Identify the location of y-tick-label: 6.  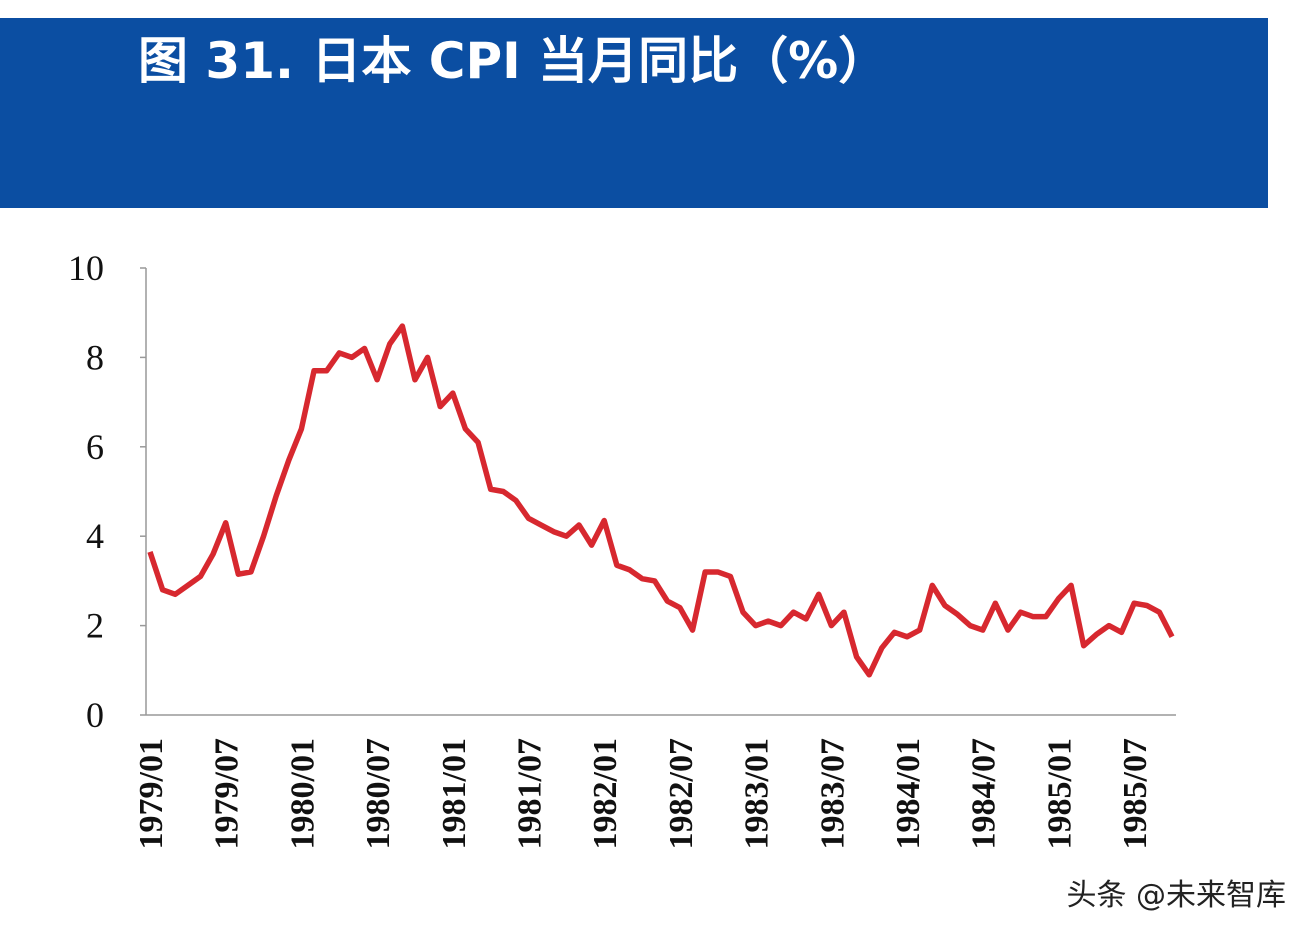
(95, 447).